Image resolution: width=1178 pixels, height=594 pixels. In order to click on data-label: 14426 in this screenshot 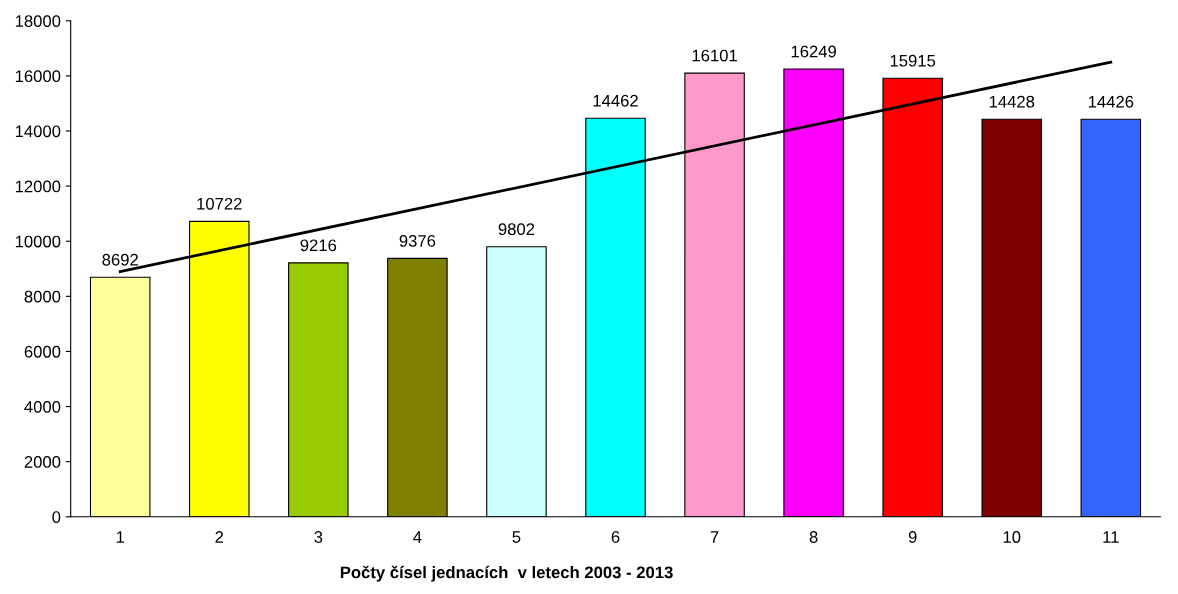, I will do `click(1111, 101)`.